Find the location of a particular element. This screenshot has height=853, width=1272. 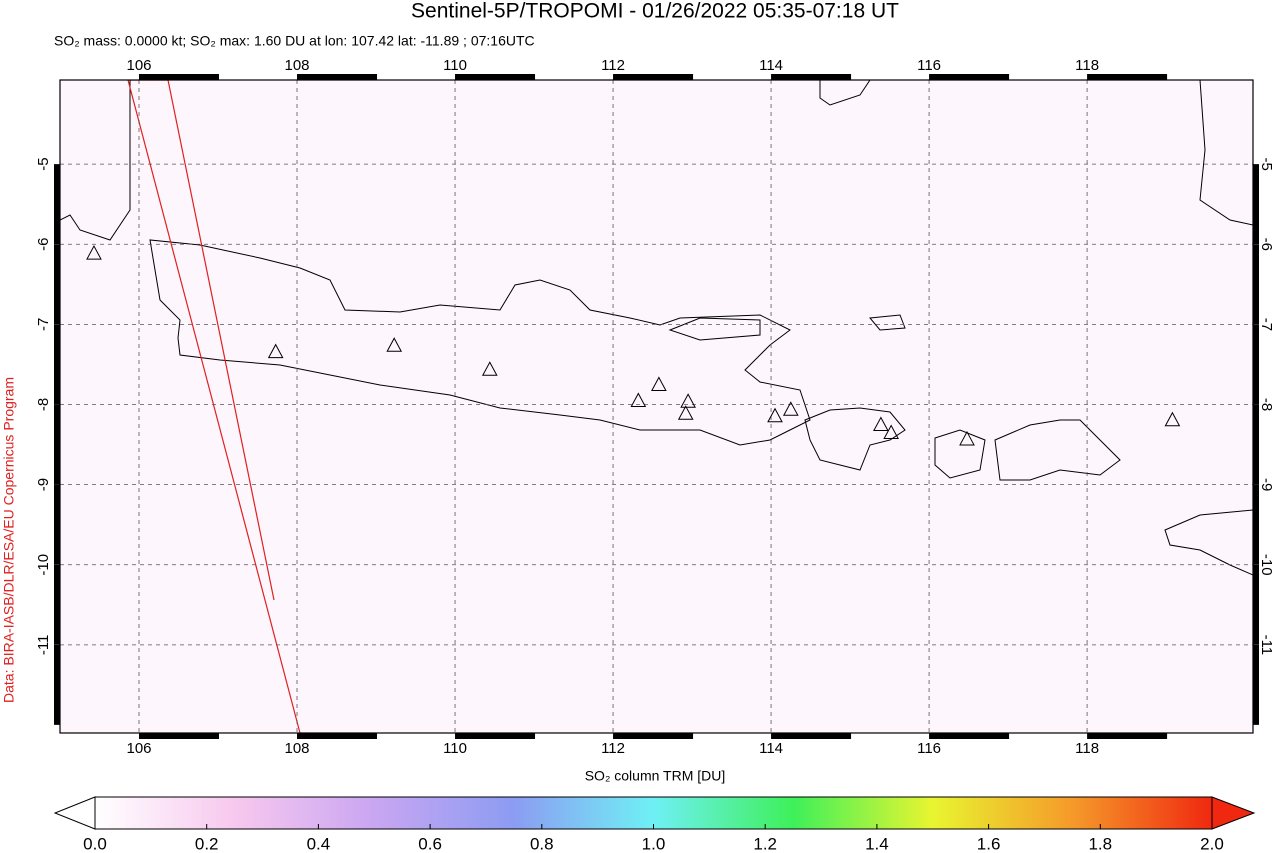

colorbar-low-arrow is located at coordinates (74, 813).